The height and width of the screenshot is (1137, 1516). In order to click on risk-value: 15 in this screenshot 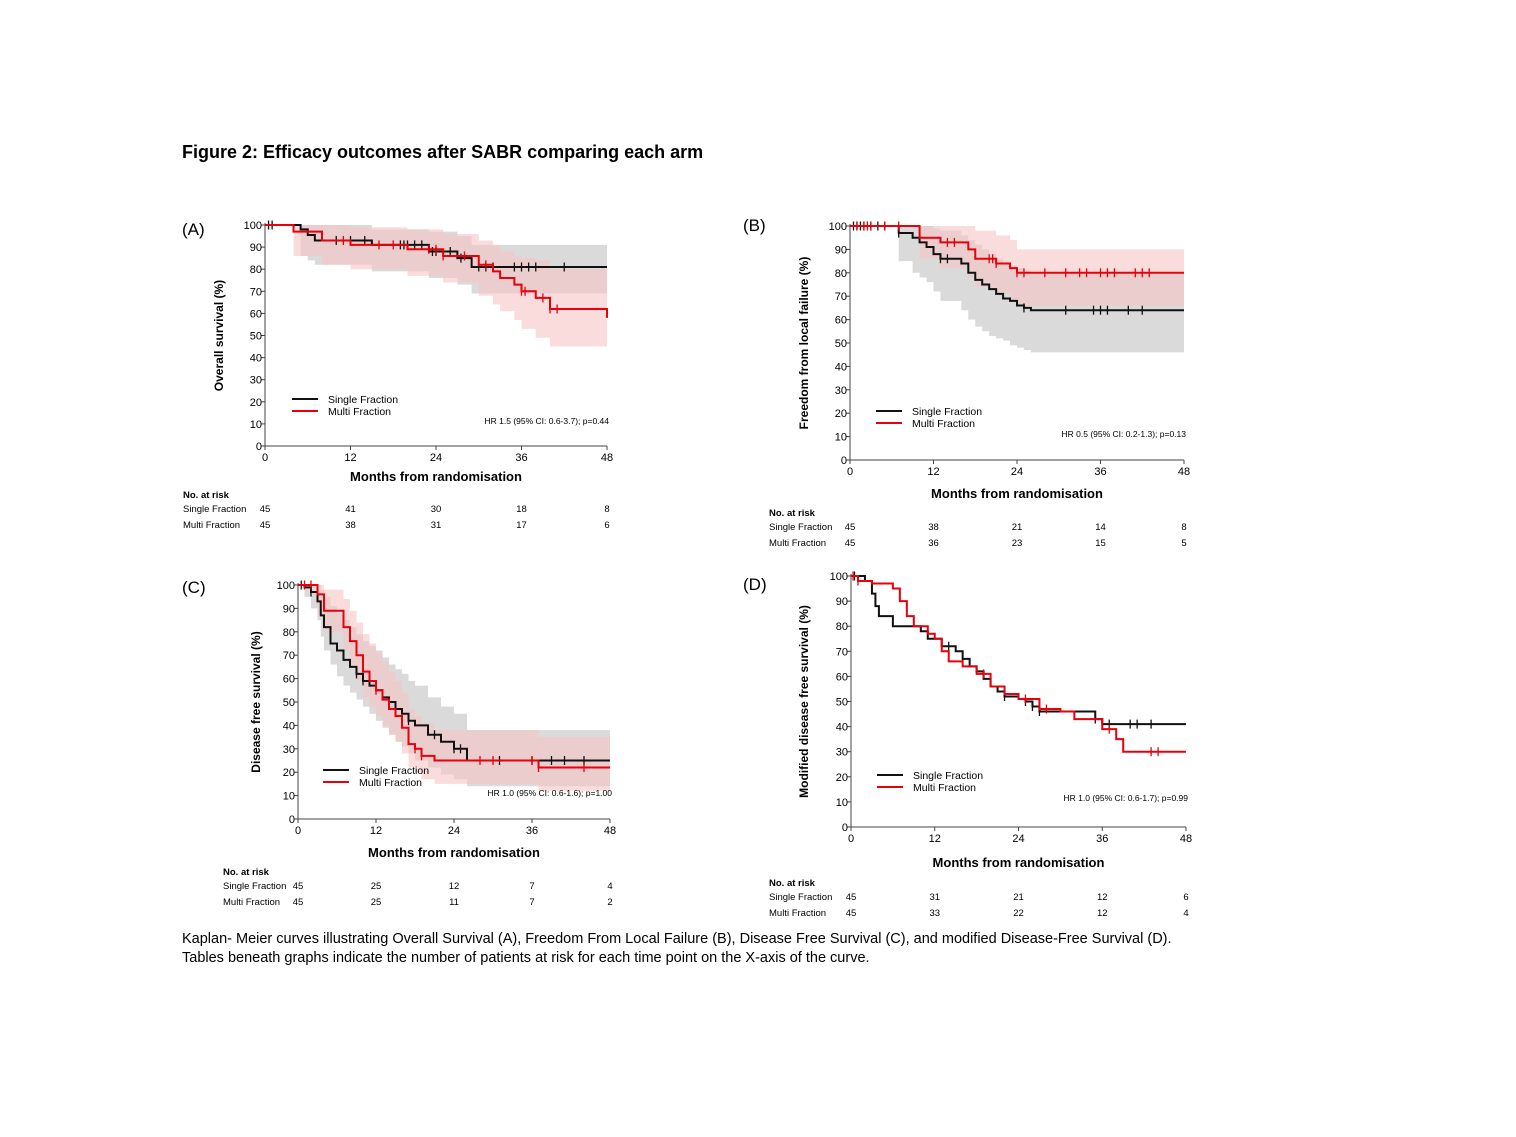, I will do `click(1100, 543)`.